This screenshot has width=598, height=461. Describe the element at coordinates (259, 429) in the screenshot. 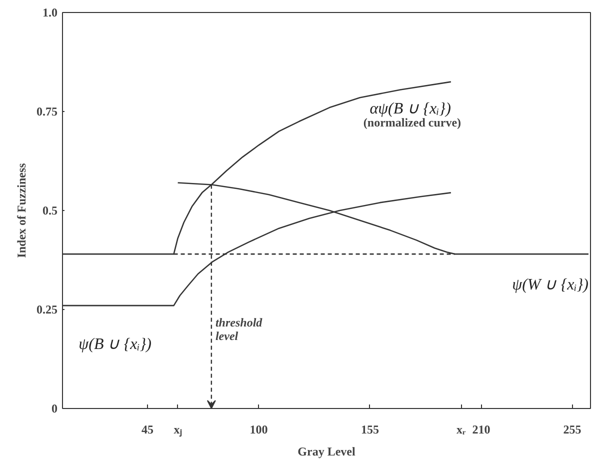

I see `x-tick-label: 100` at that location.